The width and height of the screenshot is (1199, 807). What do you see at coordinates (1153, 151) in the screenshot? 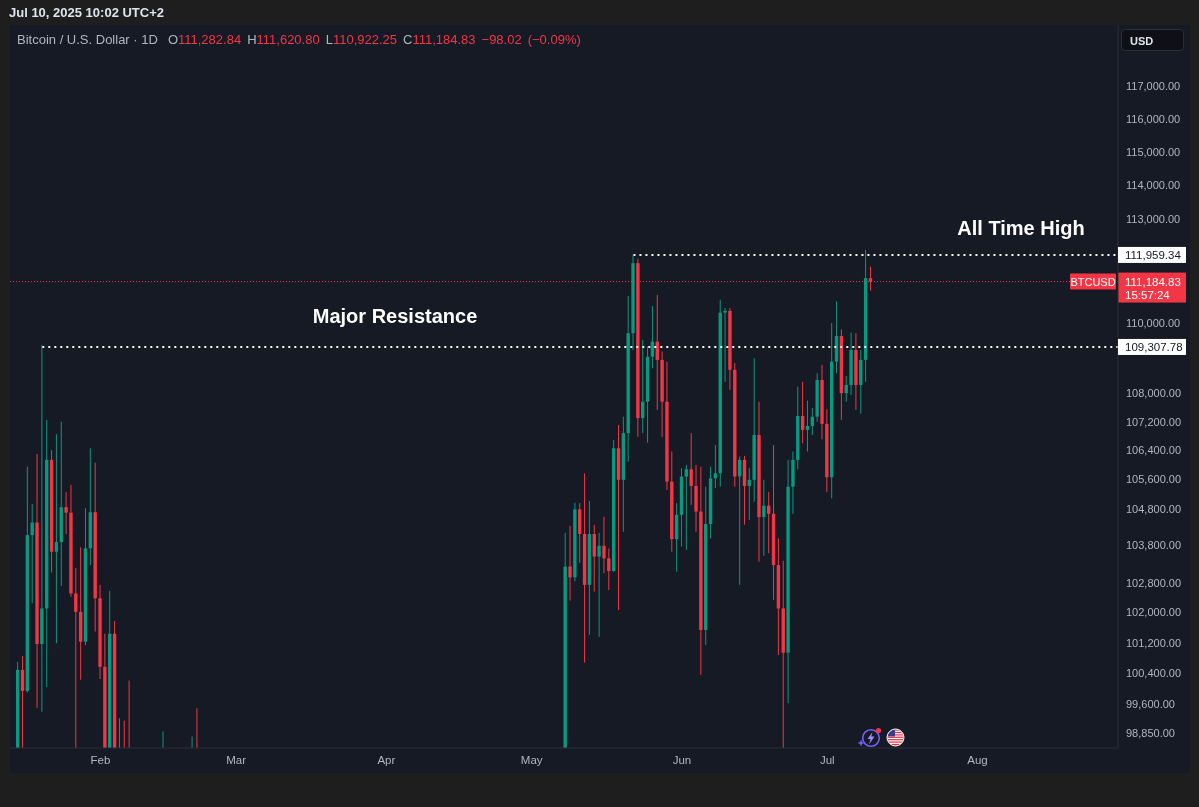
I see `y-tick-label: 115,000.00` at bounding box center [1153, 151].